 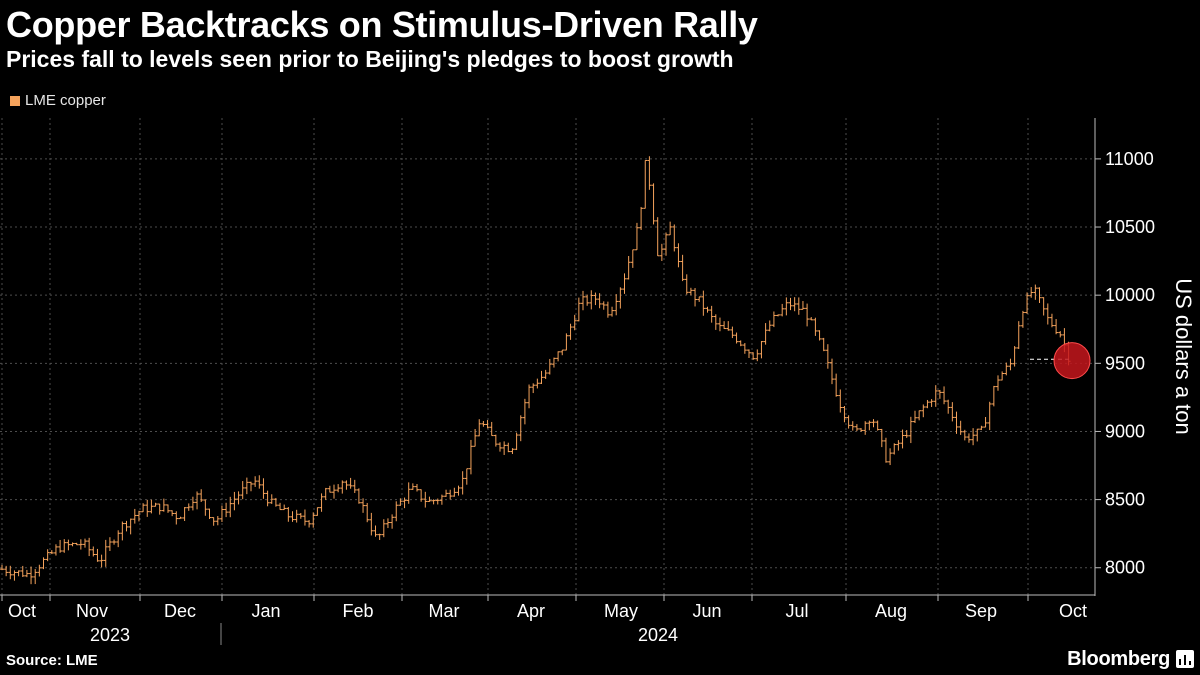 I want to click on bloomberg-logo: Bloomberg, so click(x=1118, y=659).